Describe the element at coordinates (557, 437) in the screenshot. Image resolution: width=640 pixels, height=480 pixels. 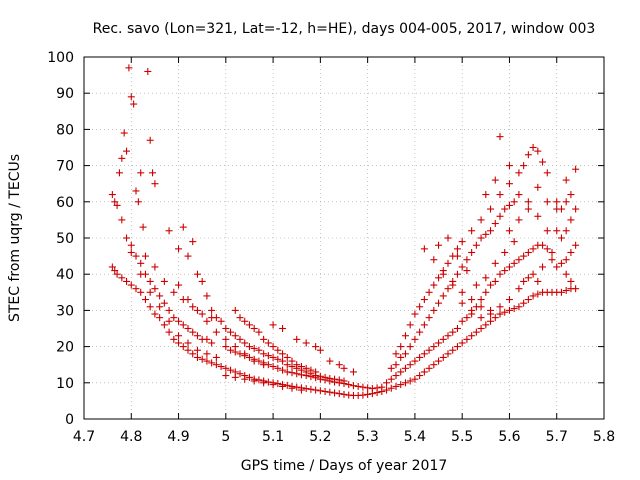
I see `x-tick-label: 5.7` at that location.